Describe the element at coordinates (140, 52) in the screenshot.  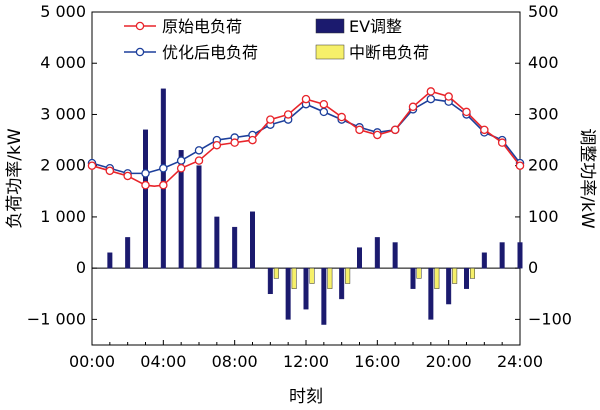
I see `optimized-load-legend-marker` at that location.